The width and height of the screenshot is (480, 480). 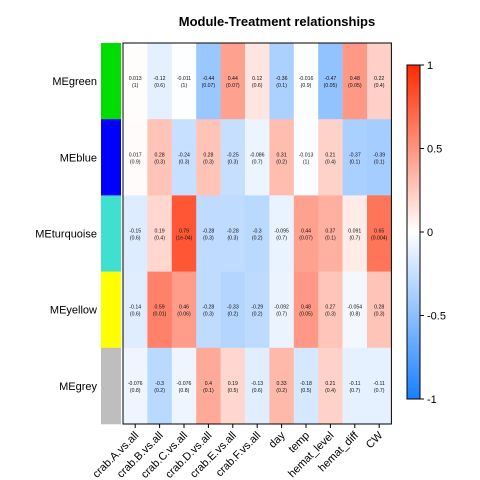 I want to click on cell-pvalue-label: (0.6), so click(x=257, y=86).